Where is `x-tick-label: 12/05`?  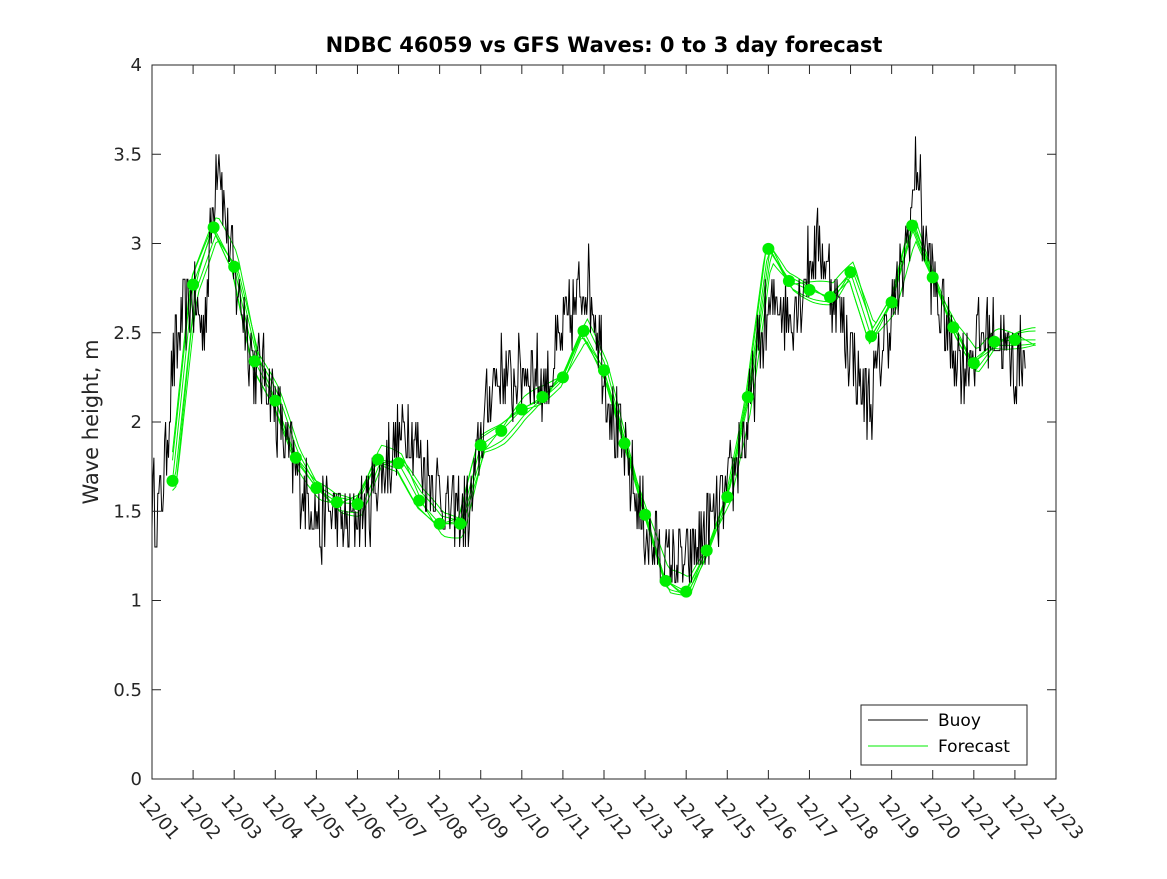
x-tick-label: 12/05 is located at coordinates (323, 817).